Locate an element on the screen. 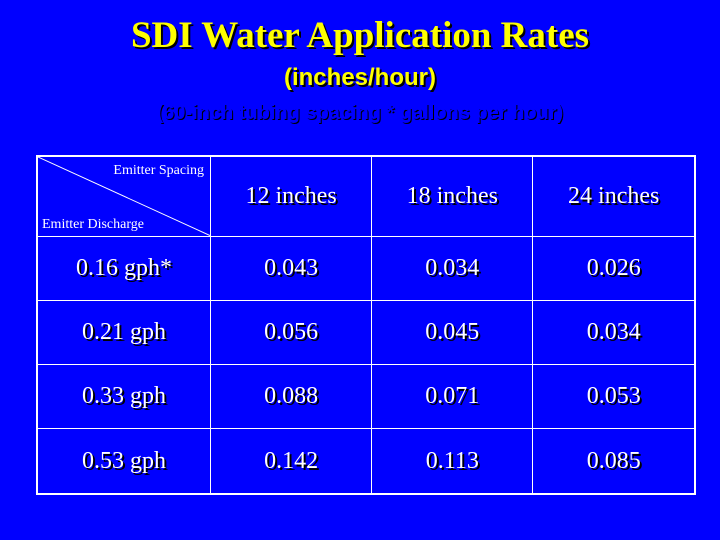 Image resolution: width=720 pixels, height=540 pixels. table-row: 0.21 gph 0.056 0.045 0.034 is located at coordinates (366, 332).